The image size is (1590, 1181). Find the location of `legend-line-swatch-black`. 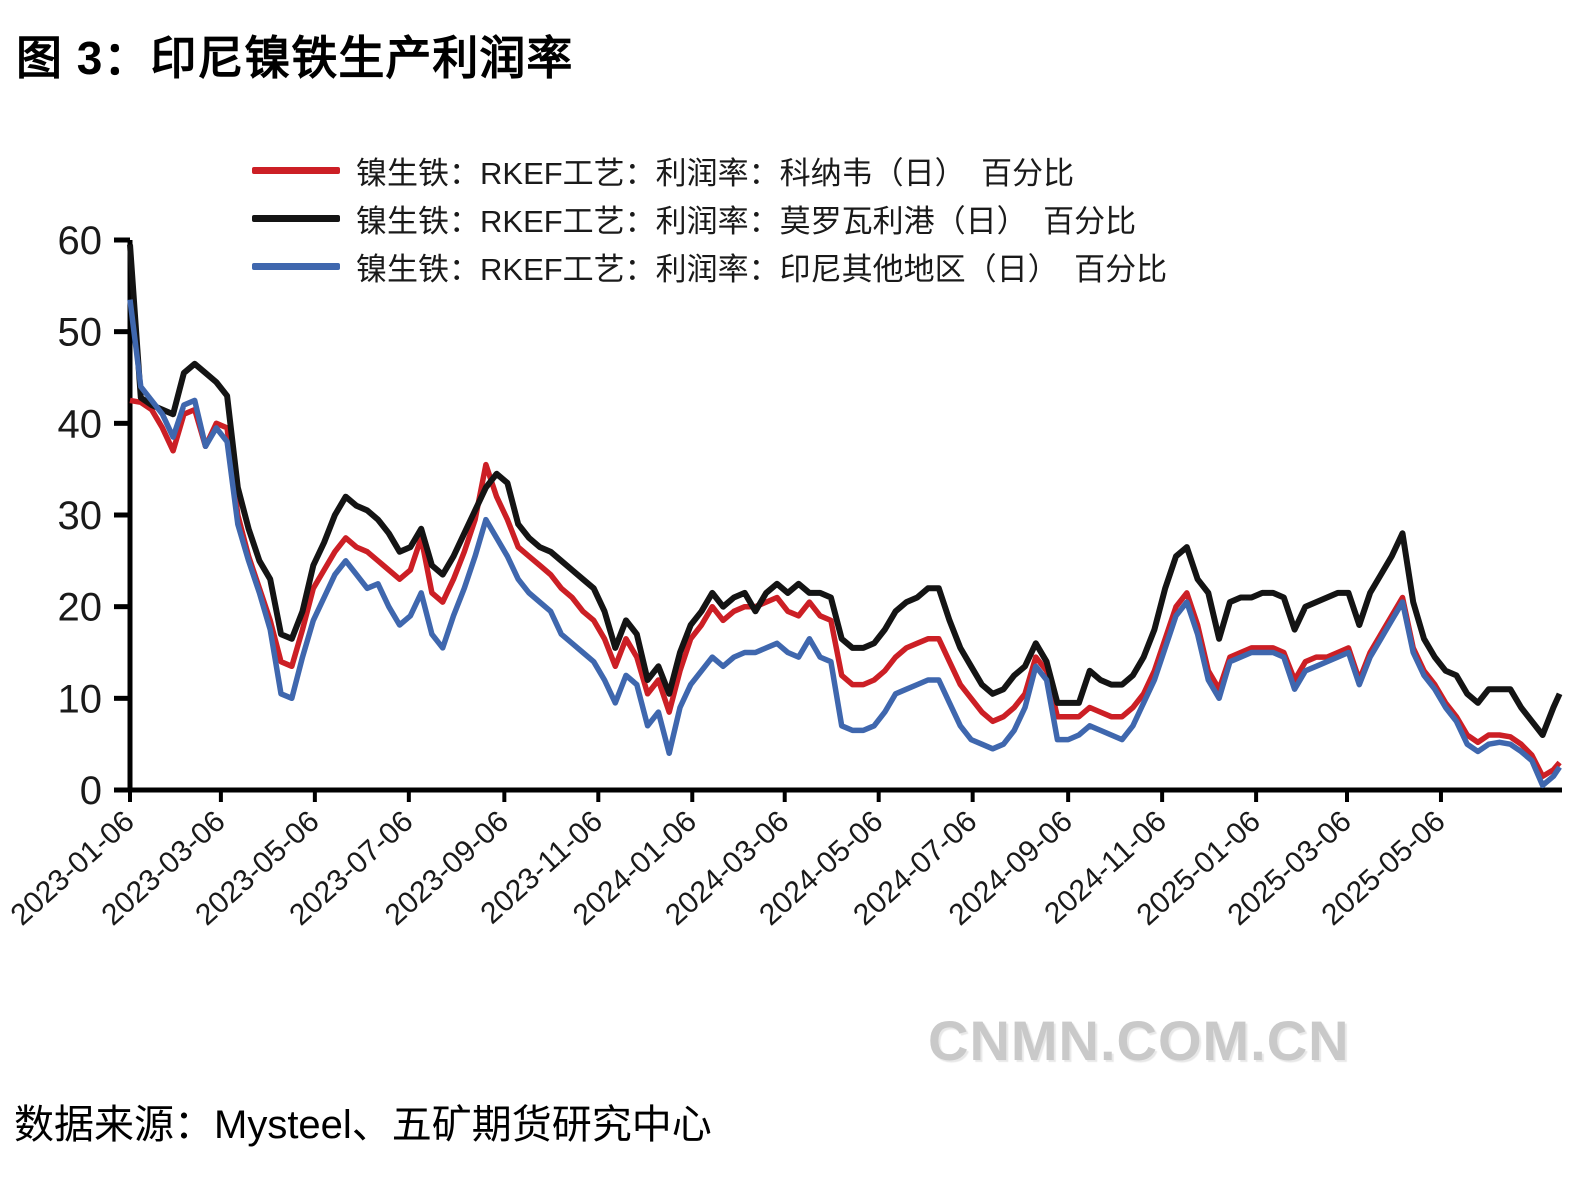

legend-line-swatch-black is located at coordinates (296, 218).